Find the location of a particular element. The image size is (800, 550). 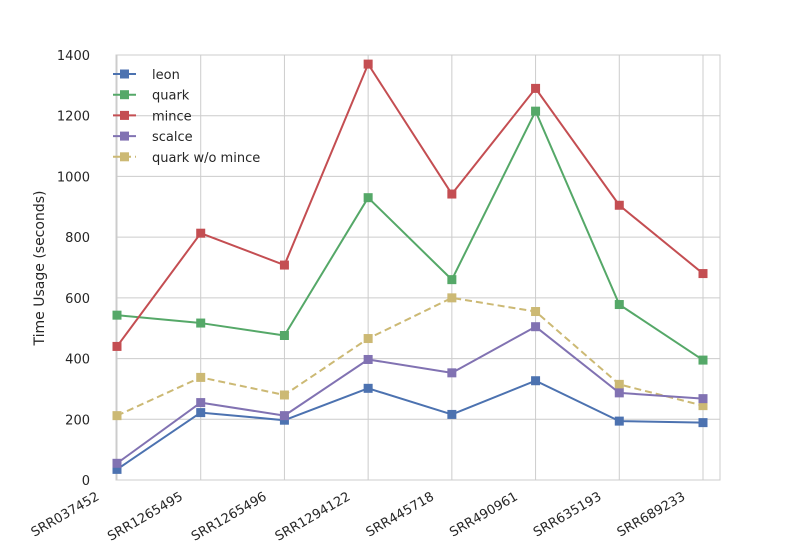

x-tick-label: SRR689233 is located at coordinates (651, 514).